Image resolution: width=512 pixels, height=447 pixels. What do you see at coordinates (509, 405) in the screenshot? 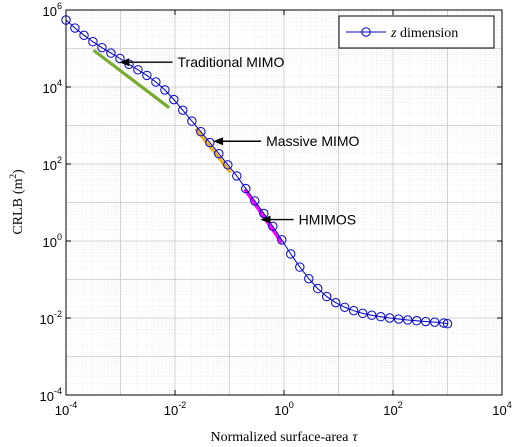
I see `x-tick-label-exponent: 4` at bounding box center [509, 405].